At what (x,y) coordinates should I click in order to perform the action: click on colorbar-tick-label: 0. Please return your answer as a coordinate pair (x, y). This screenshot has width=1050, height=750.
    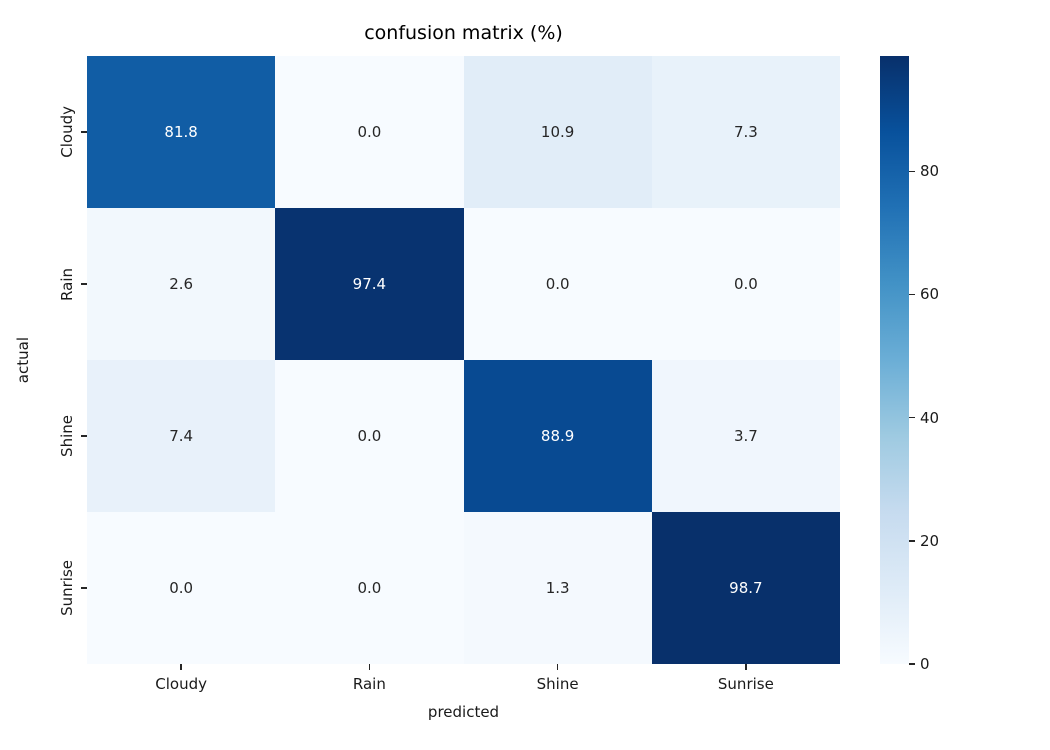
    Looking at the image, I should click on (925, 664).